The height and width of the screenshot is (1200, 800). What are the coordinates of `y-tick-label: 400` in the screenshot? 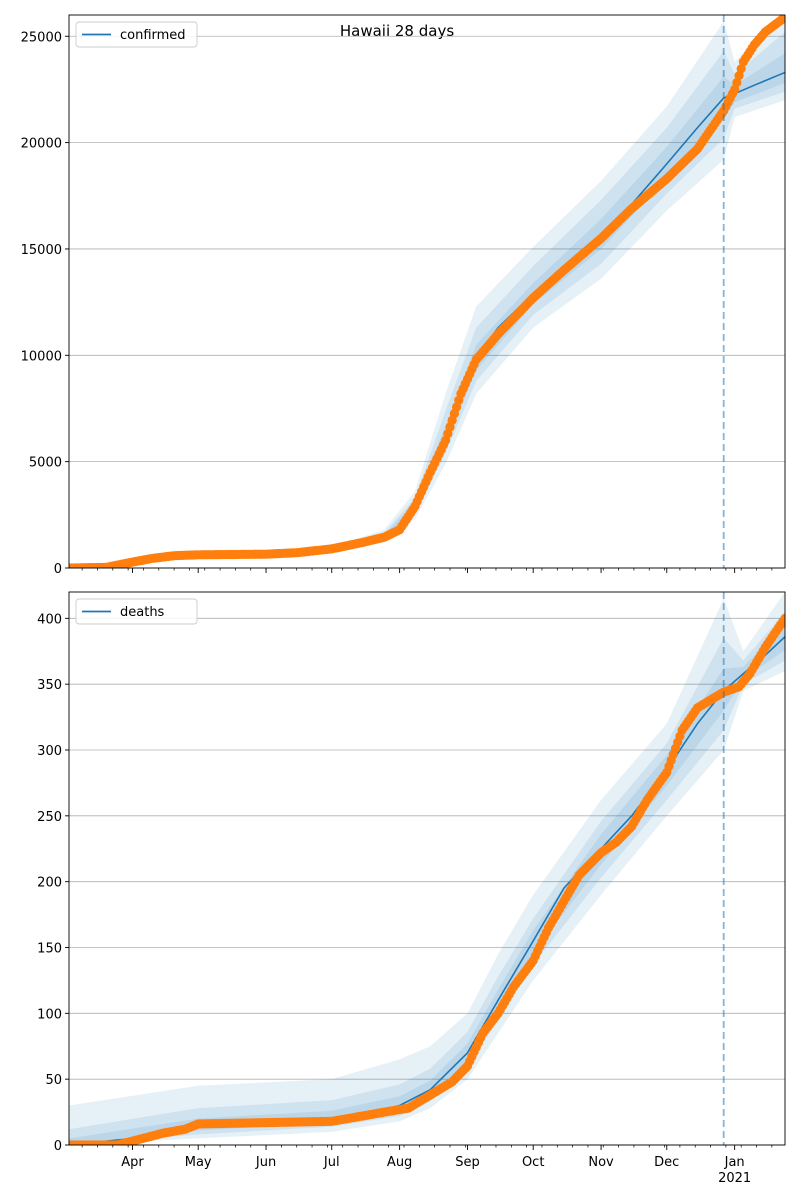 It's located at (49, 619).